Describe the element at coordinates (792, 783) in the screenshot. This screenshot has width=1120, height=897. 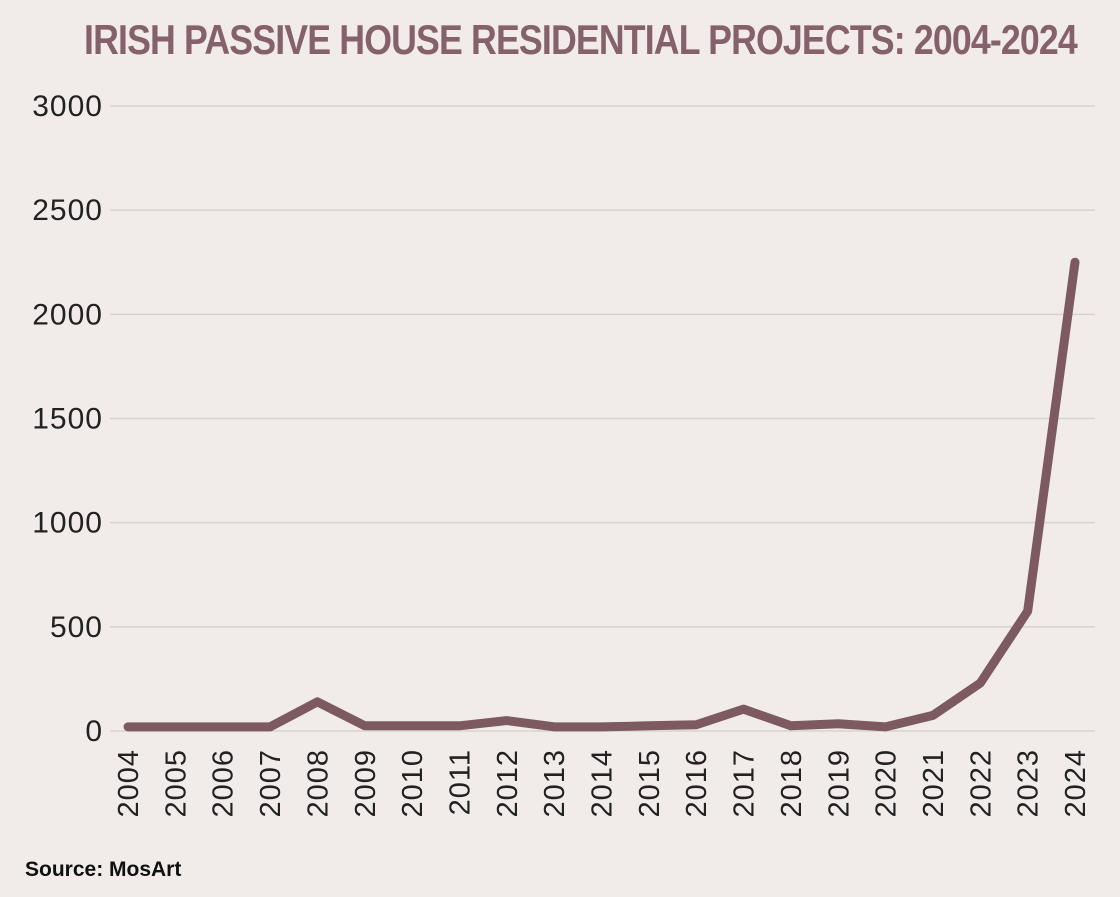
I see `x-tick-label: 2018` at that location.